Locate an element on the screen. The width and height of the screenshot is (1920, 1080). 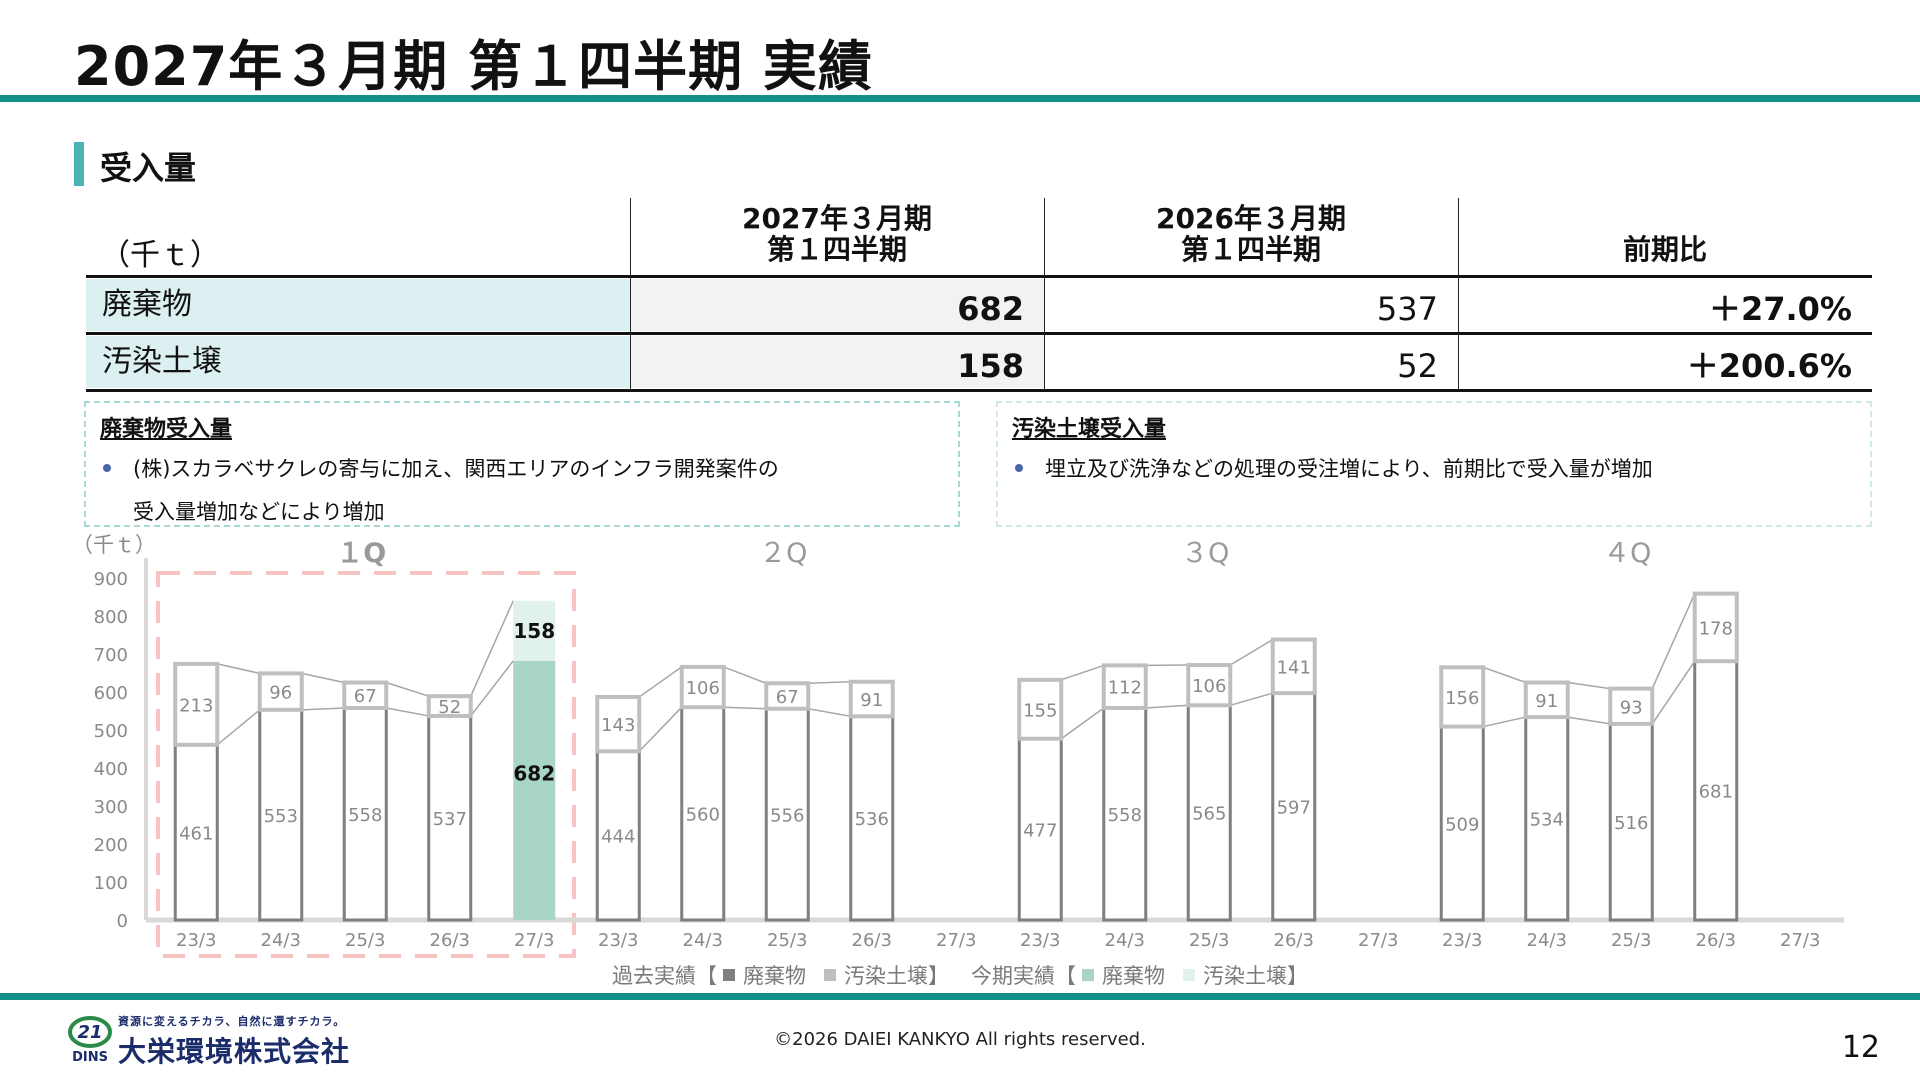
table-bottom-rule is located at coordinates (979, 390).